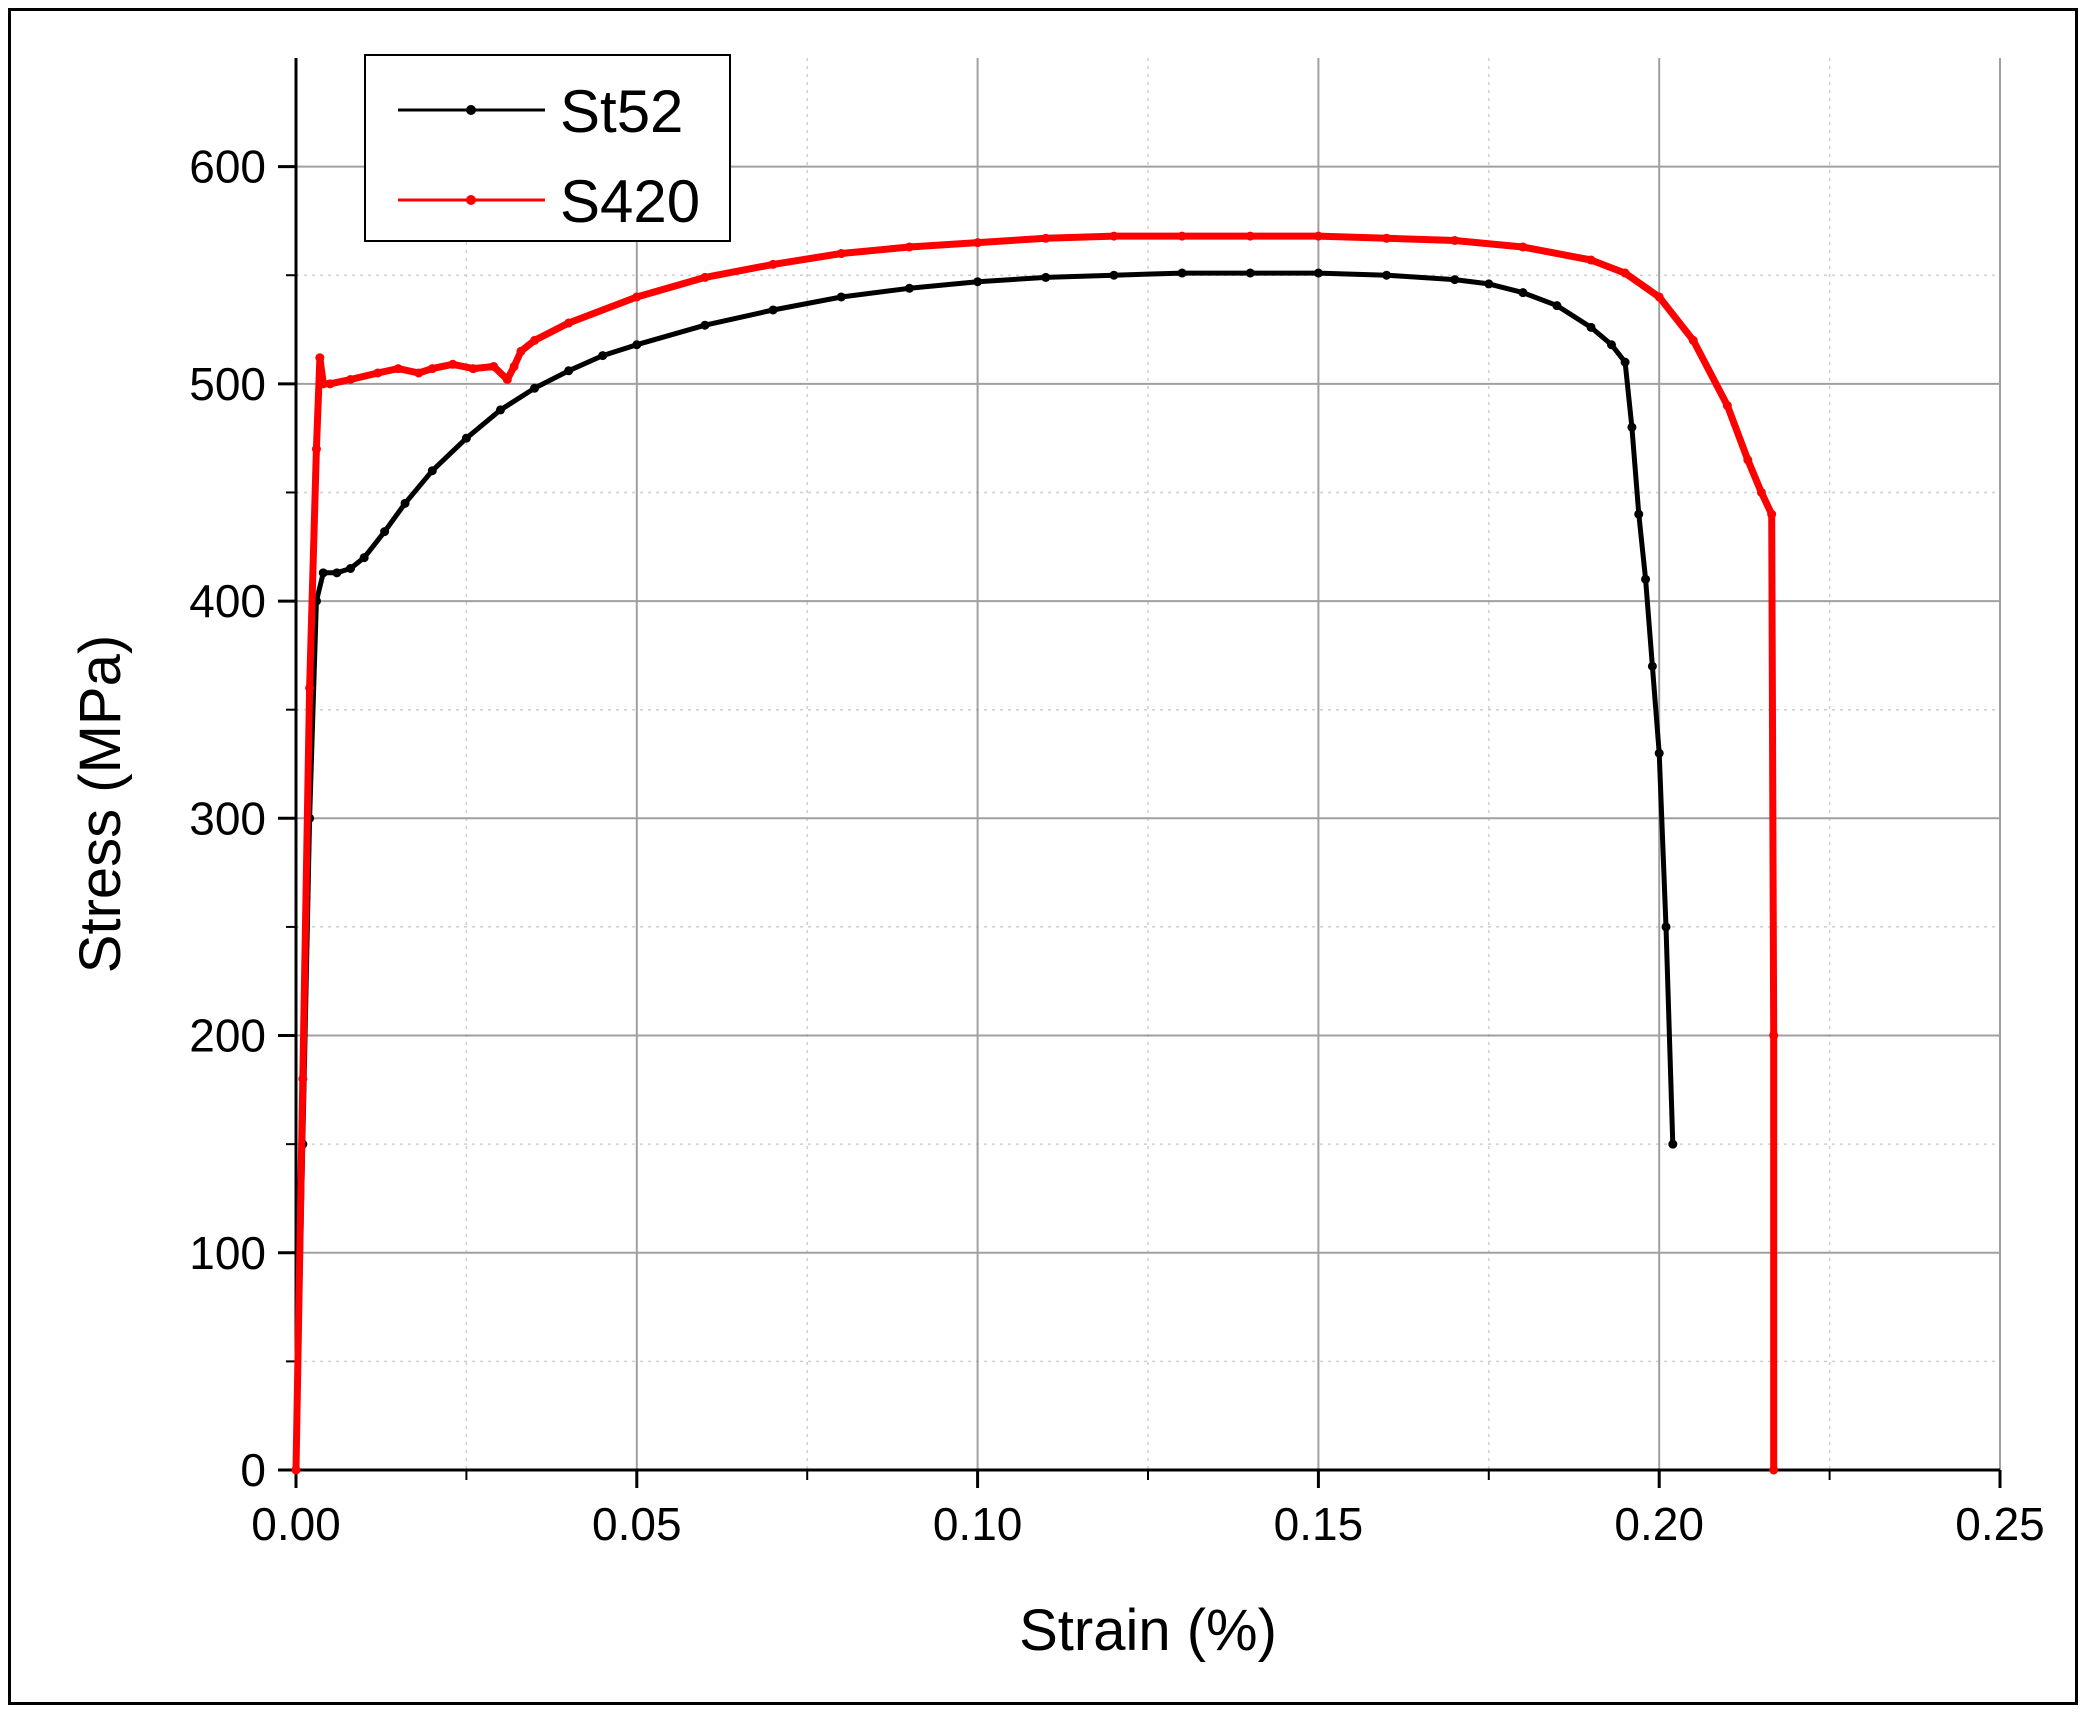 The height and width of the screenshot is (1717, 2090). What do you see at coordinates (227, 601) in the screenshot?
I see `y-tick-label: 400` at bounding box center [227, 601].